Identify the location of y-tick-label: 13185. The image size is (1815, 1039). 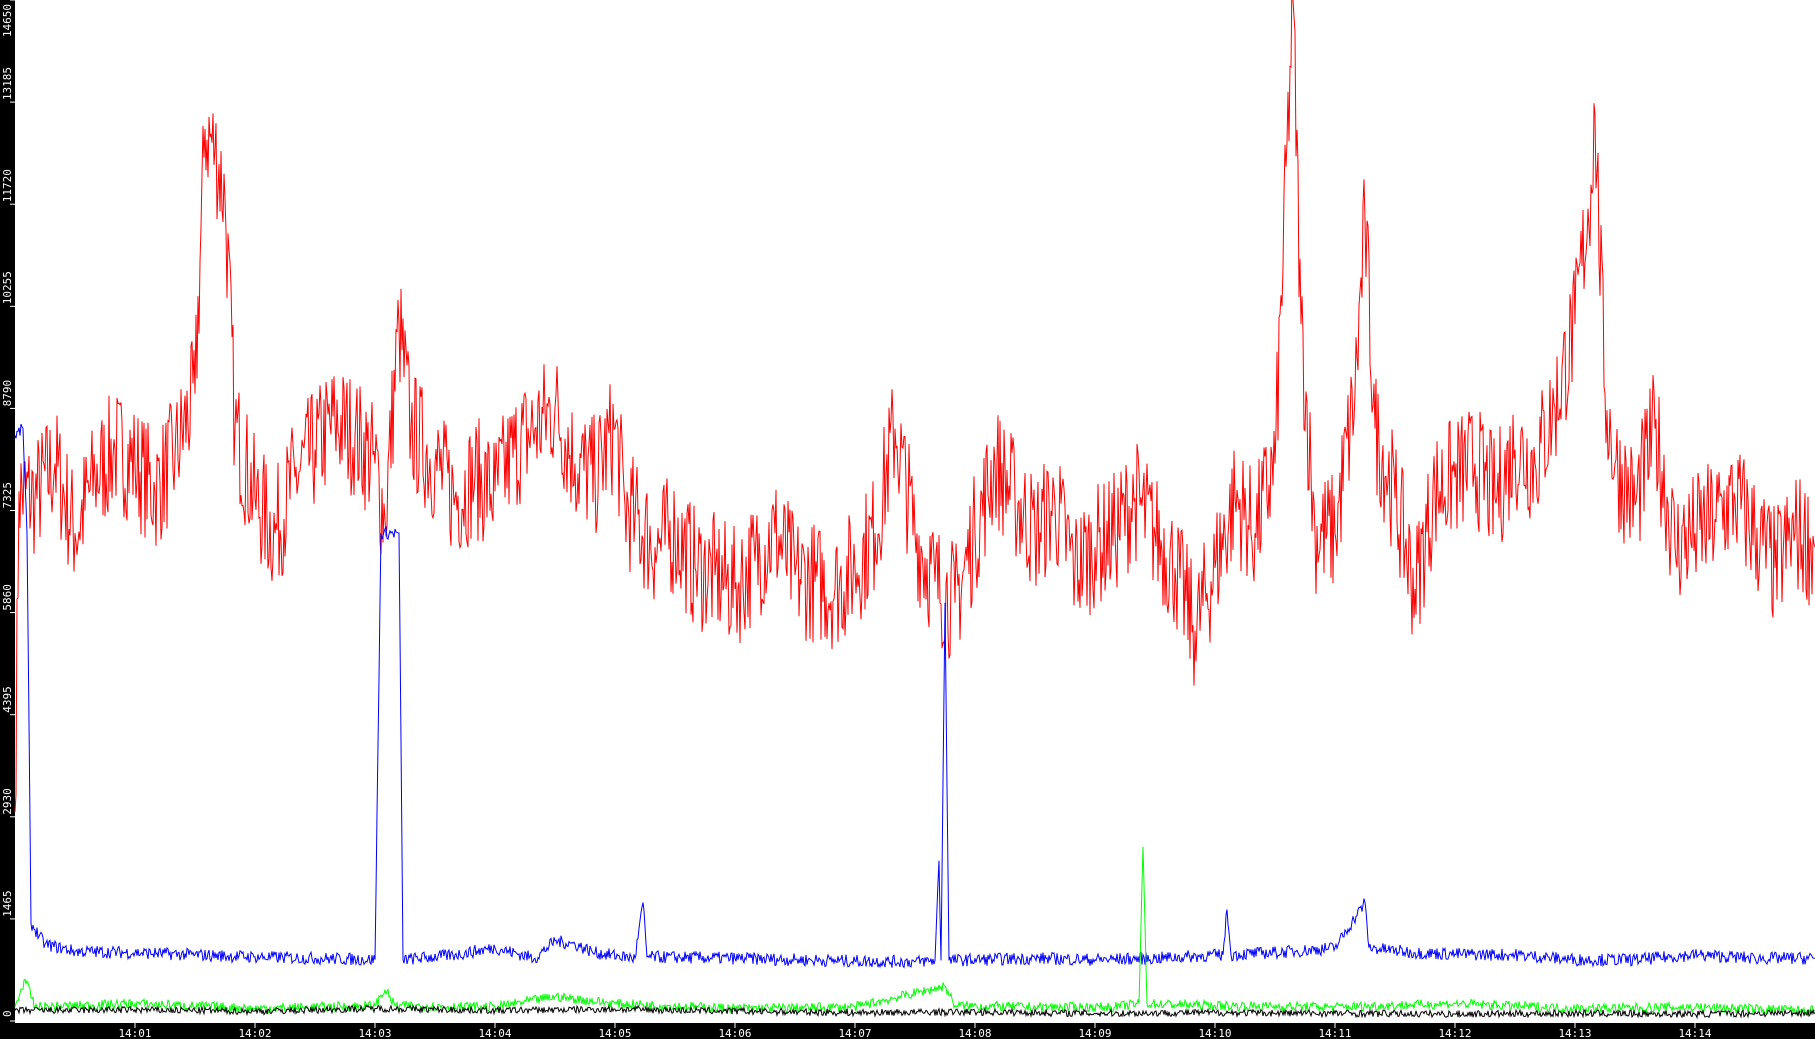
(7, 83).